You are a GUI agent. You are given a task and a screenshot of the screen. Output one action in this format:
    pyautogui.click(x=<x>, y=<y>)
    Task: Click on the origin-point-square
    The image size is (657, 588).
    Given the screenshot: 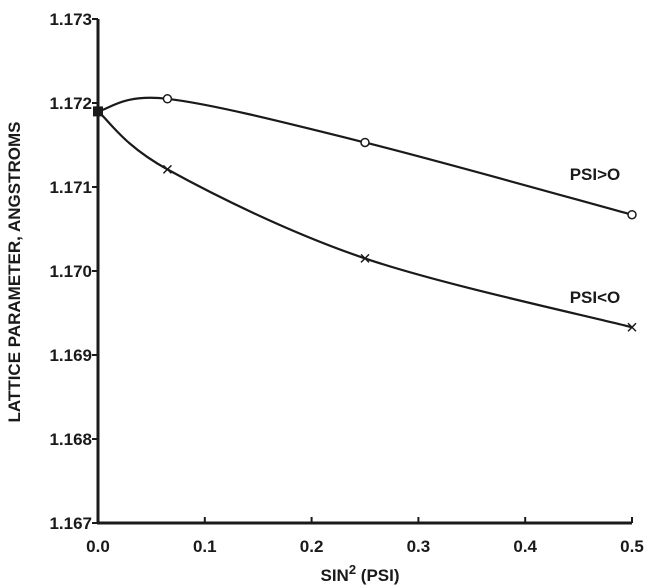 What is the action you would take?
    pyautogui.click(x=98, y=111)
    